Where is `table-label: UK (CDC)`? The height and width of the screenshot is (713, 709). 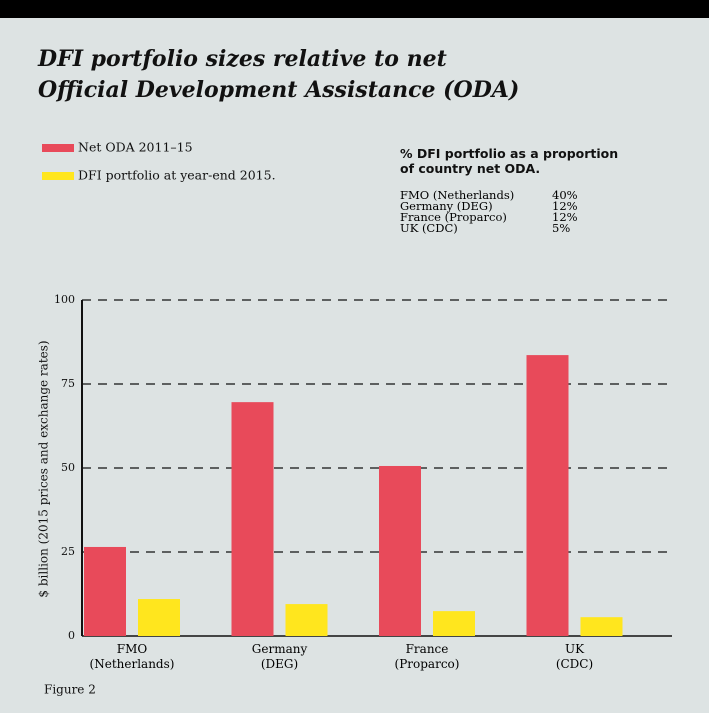
table-label: UK (CDC) is located at coordinates (429, 228).